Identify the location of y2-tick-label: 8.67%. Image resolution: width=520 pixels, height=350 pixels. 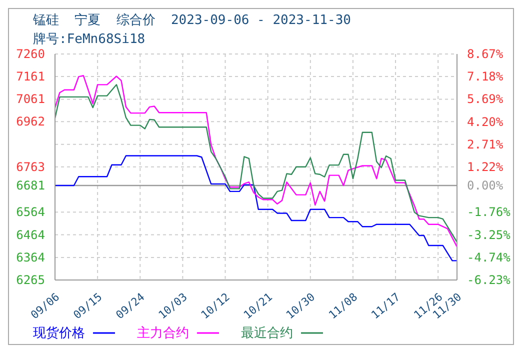
(485, 54).